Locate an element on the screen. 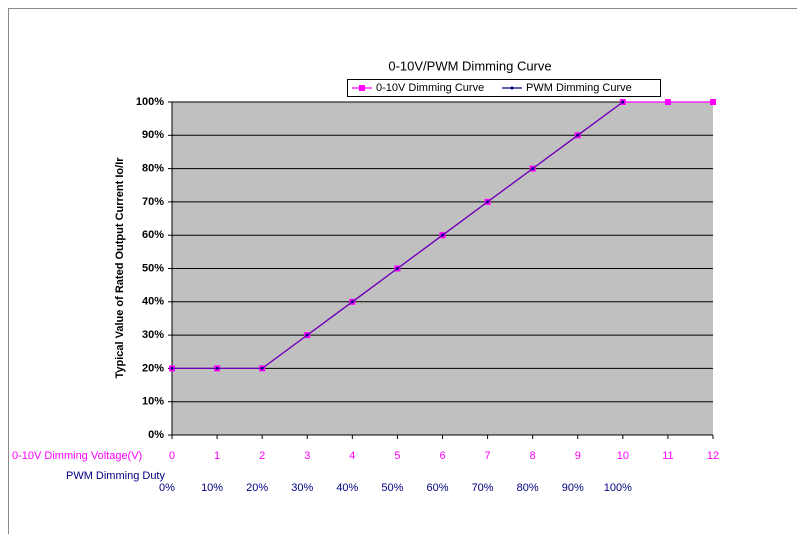  x-tick-label: 4 is located at coordinates (352, 456).